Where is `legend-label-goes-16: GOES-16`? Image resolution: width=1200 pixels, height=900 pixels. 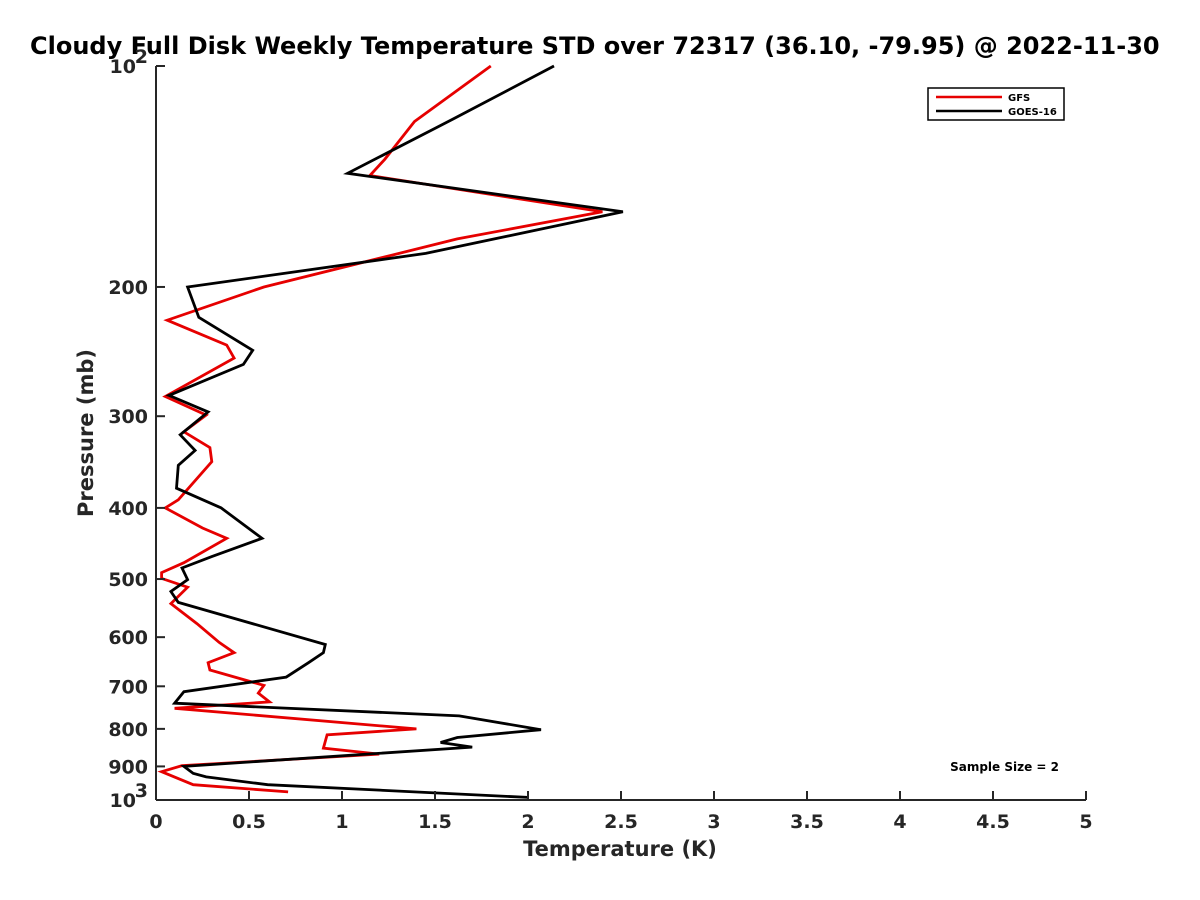
legend-label-goes-16: GOES-16 is located at coordinates (1032, 112).